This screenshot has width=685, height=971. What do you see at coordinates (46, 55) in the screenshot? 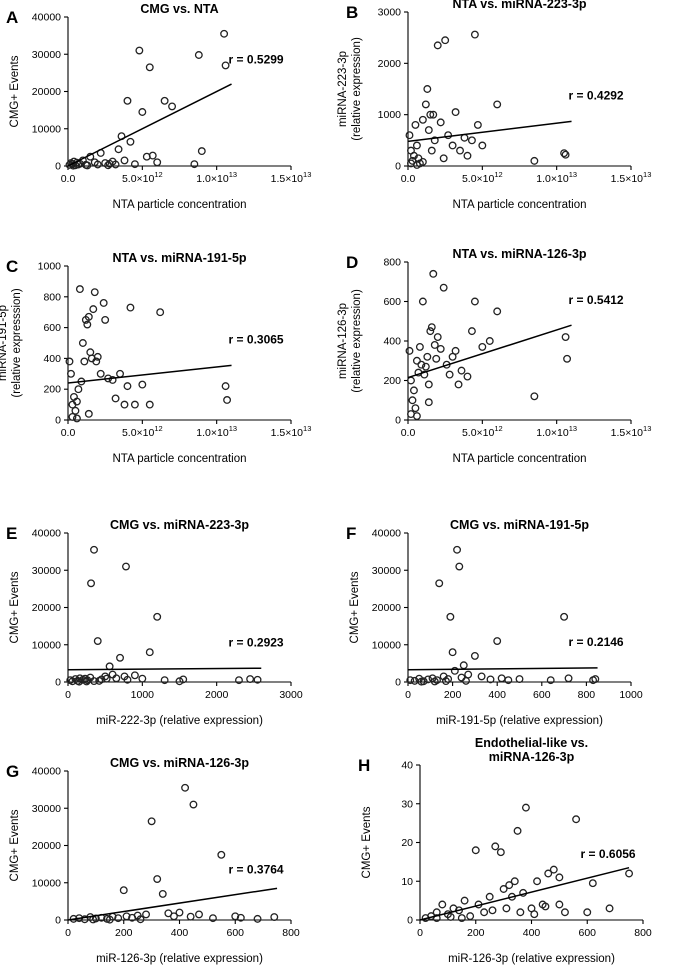
I see `panel-a-y-tick-label: 30000` at bounding box center [46, 55].